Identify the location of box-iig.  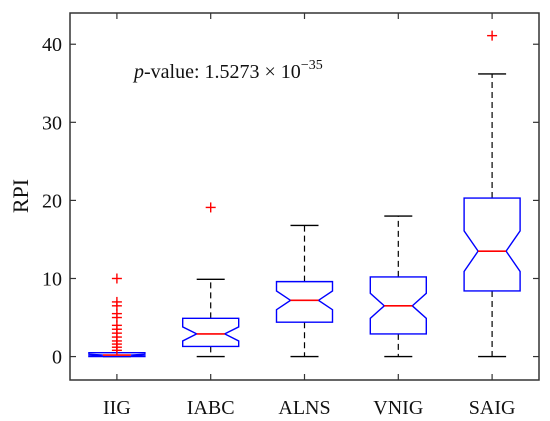
(117, 315).